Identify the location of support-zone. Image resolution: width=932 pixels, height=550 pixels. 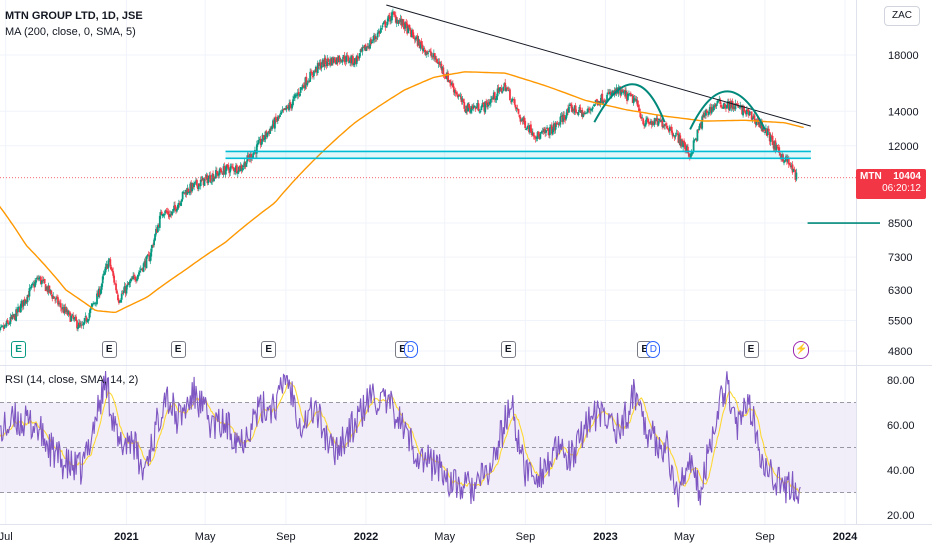
(518, 155).